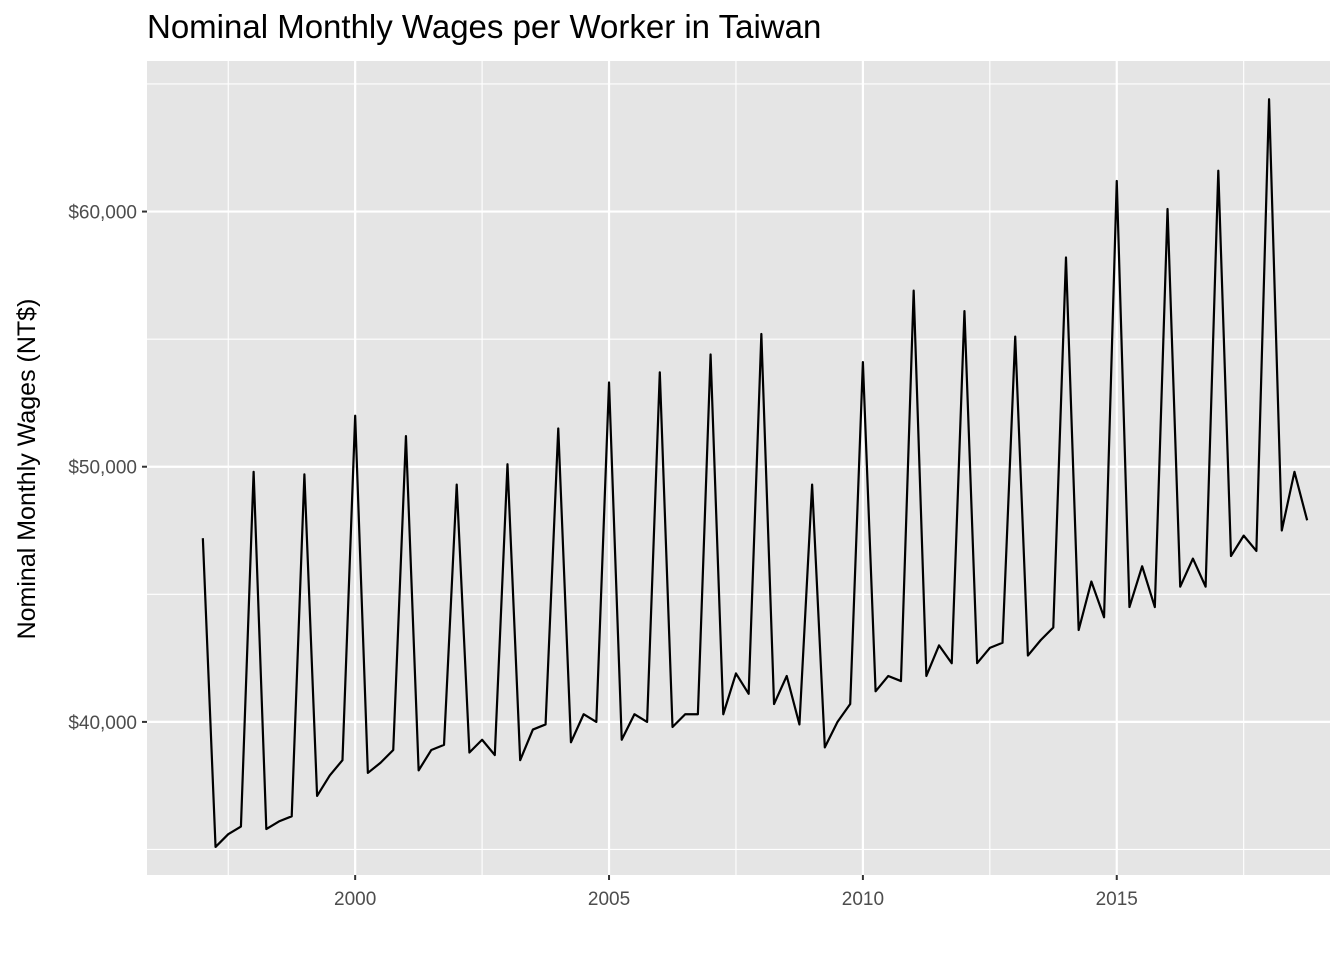  I want to click on x-axis: 2000 2005 2010 2015, so click(736, 892).